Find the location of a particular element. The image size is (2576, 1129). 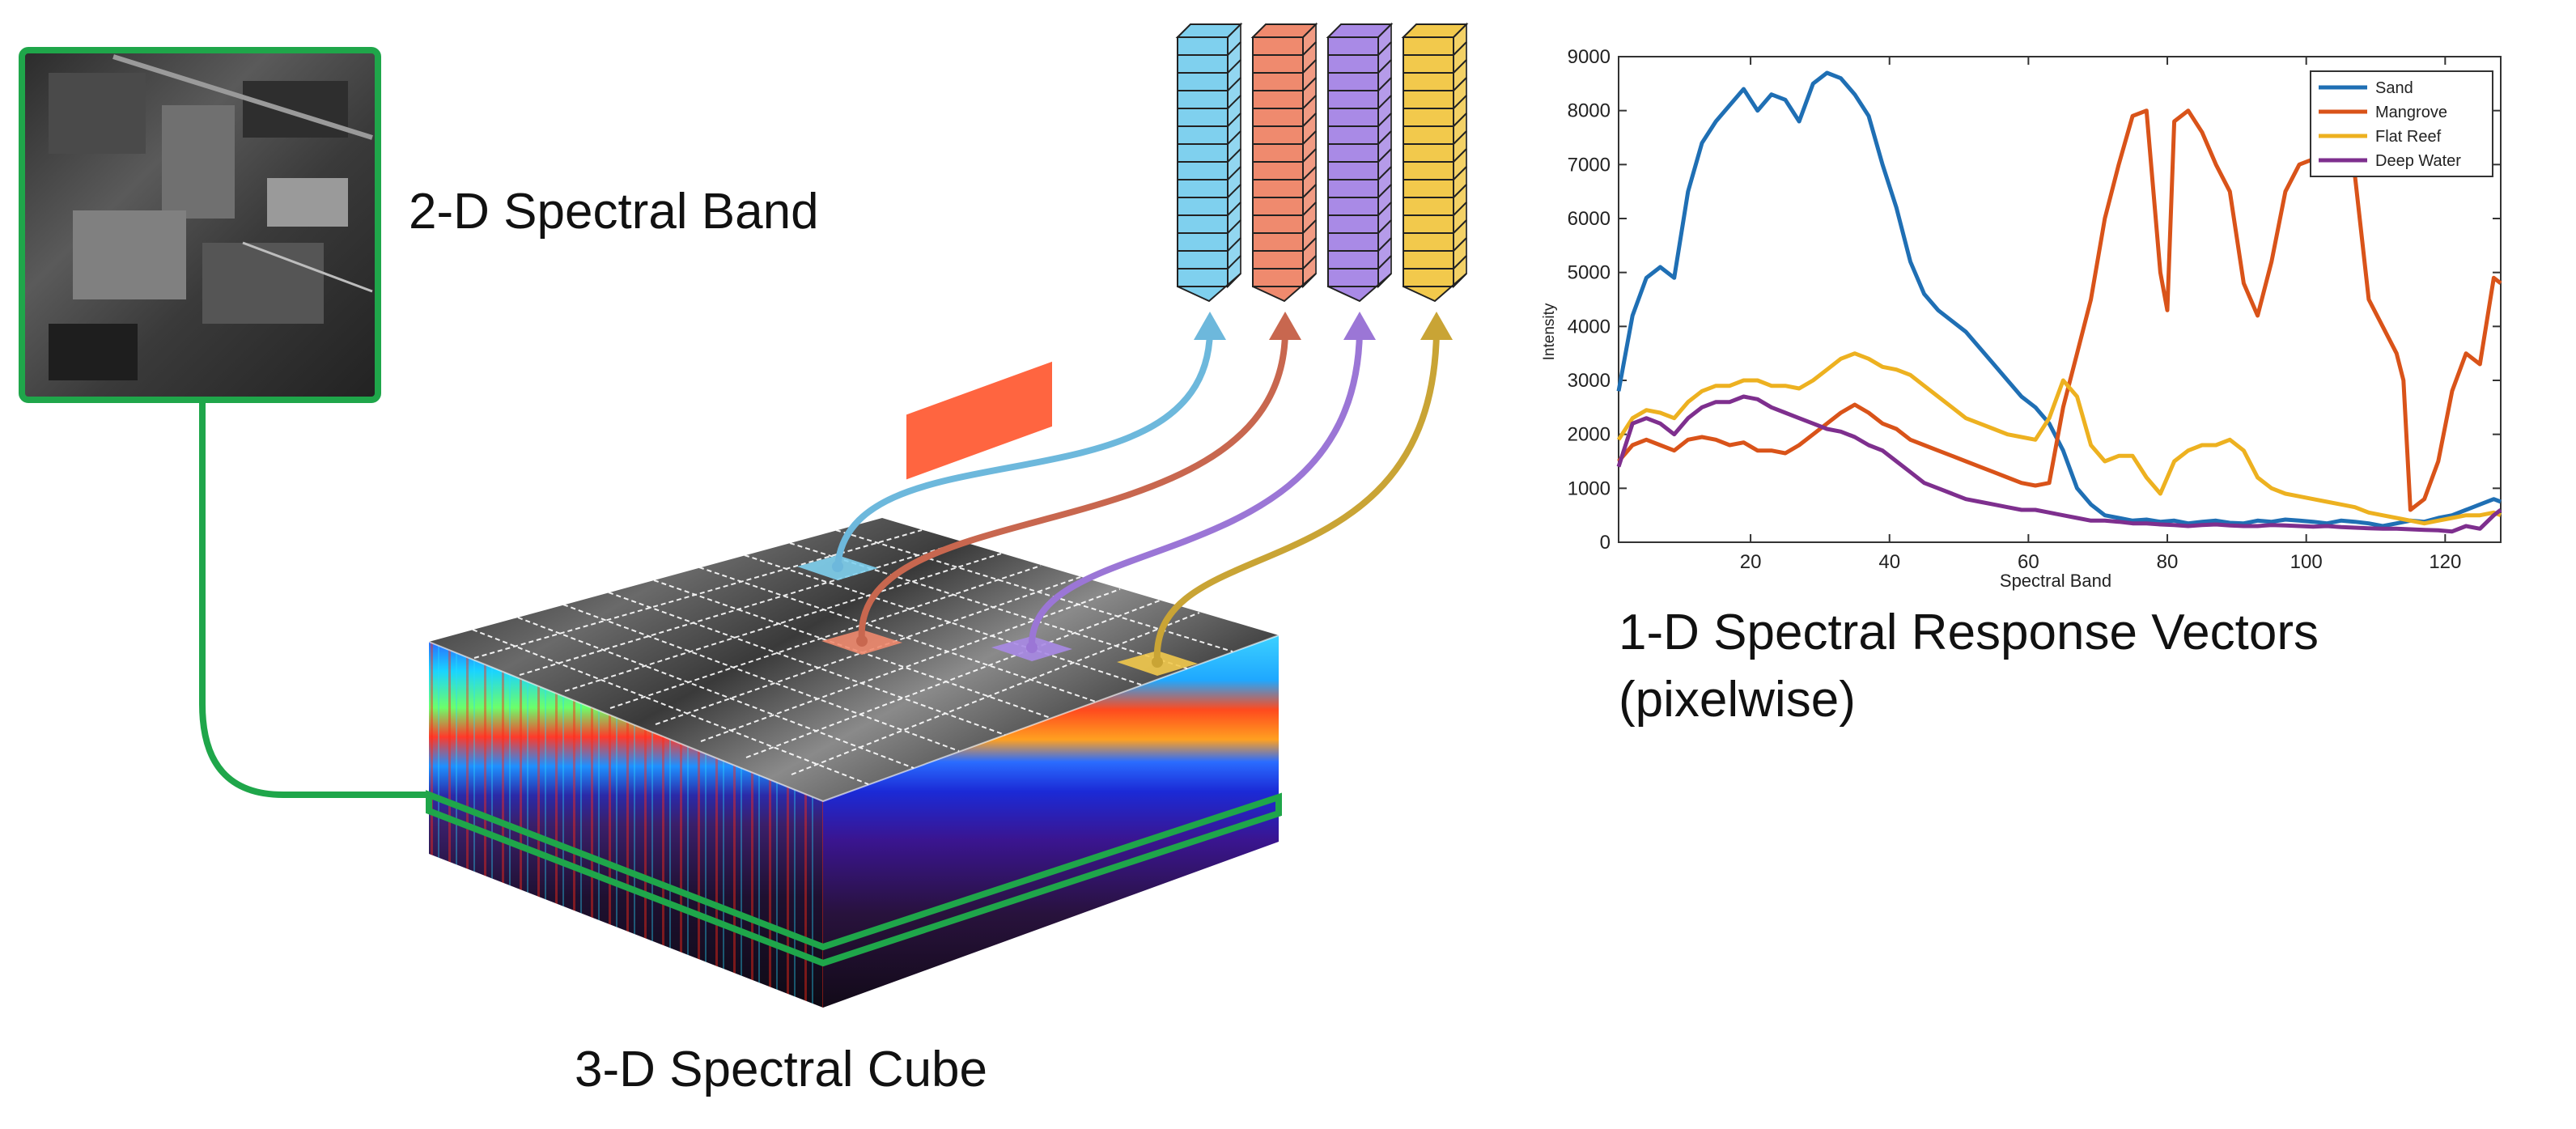

spectral-cube-label: 3-D Spectral Cube is located at coordinates (781, 1069).